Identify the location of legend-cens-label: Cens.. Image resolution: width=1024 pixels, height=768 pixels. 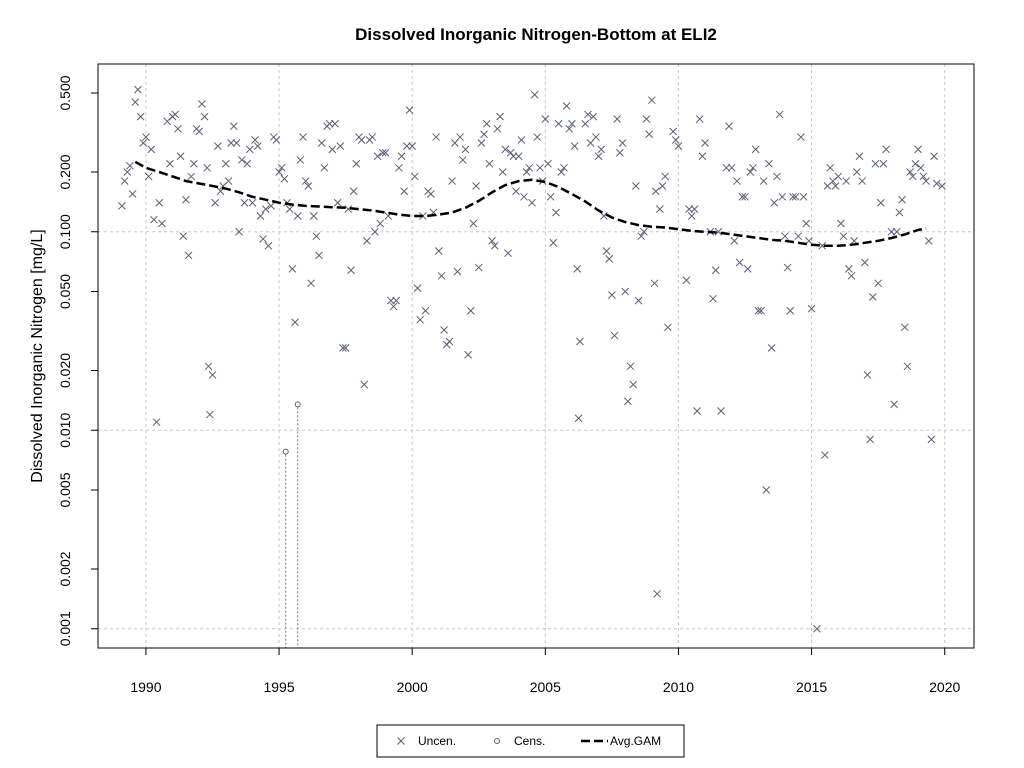
(529, 741).